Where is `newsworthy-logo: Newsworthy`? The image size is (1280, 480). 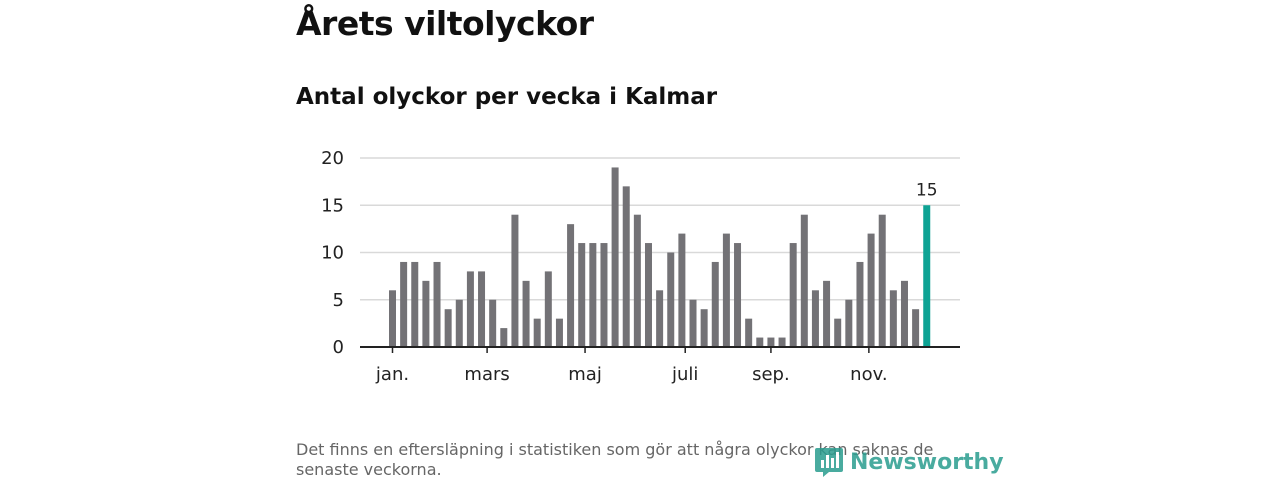 newsworthy-logo: Newsworthy is located at coordinates (909, 462).